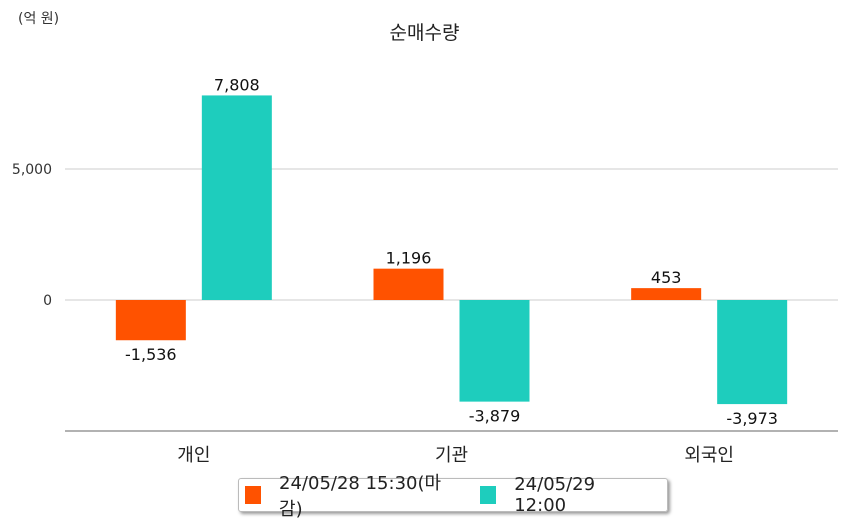  I want to click on unit-label: (억 원), so click(39, 19).